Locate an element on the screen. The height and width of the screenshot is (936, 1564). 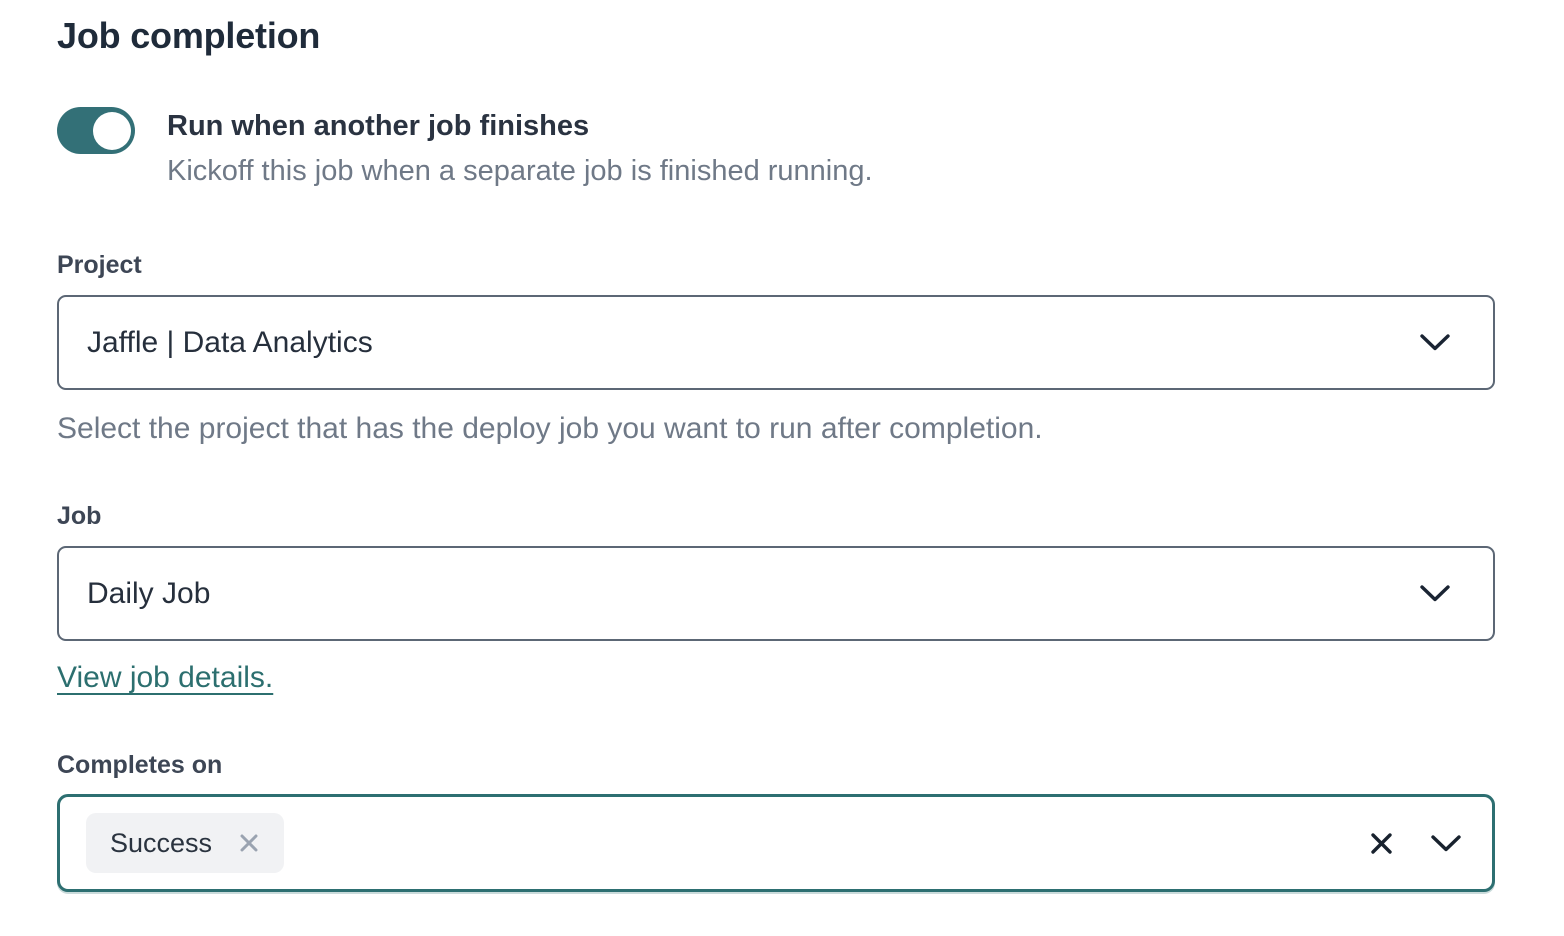
project-select: Jaffle | Data Analytics is located at coordinates (776, 342).